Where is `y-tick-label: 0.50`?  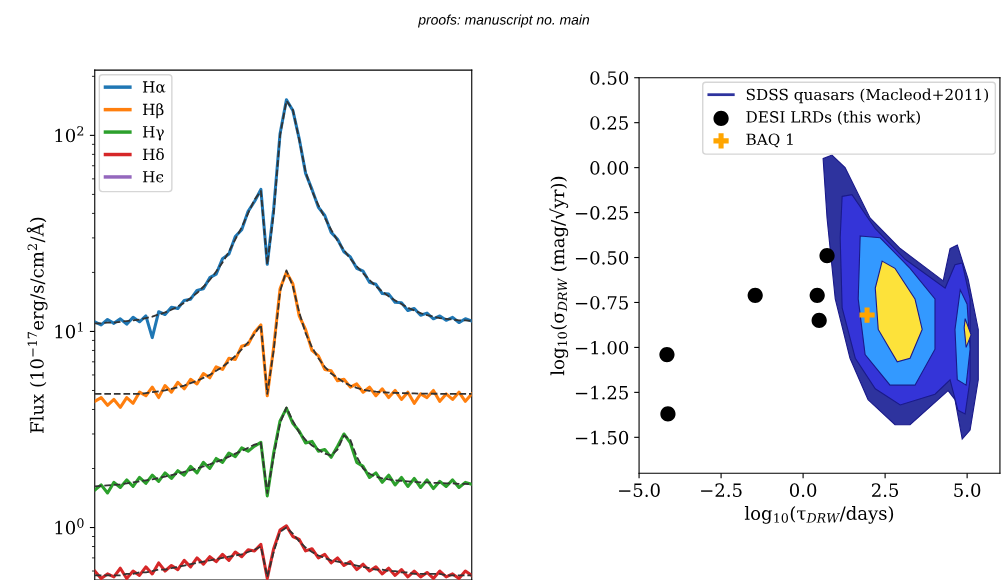
y-tick-label: 0.50 is located at coordinates (609, 78).